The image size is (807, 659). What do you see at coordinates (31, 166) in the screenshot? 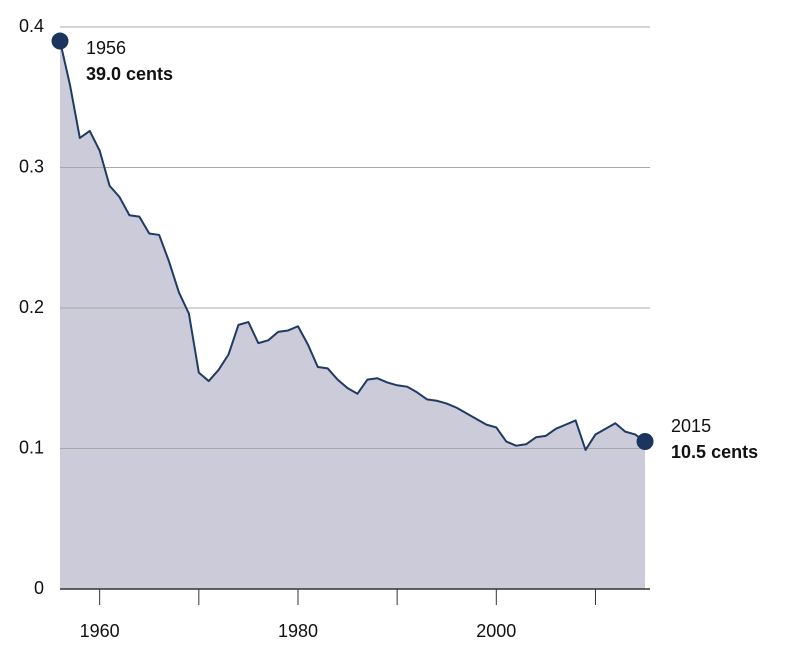
I see `y-tick-label: 0.3` at bounding box center [31, 166].